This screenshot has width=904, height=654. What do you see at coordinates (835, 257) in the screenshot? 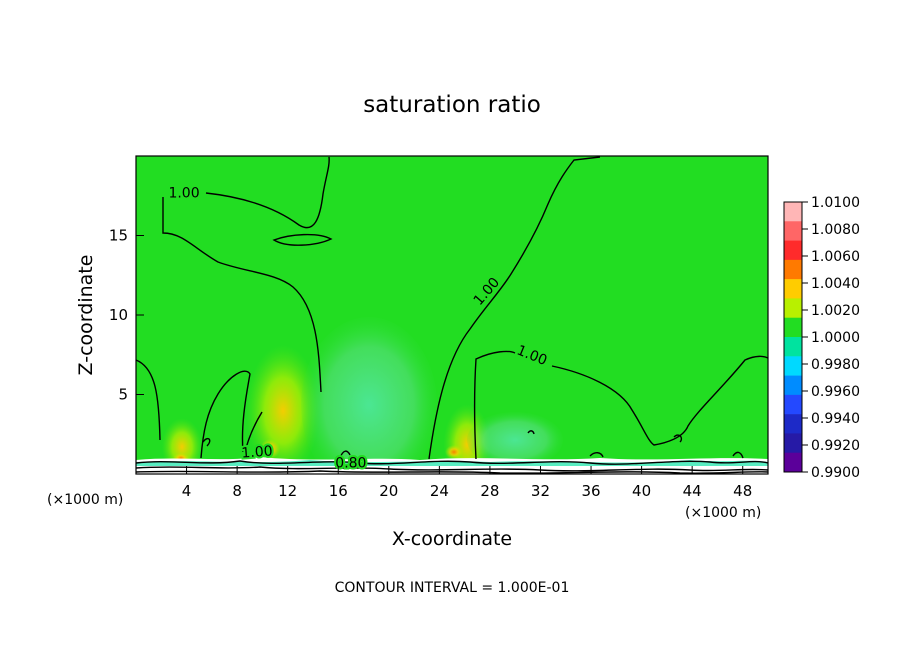
I see `colorbar-label: 1.0060` at bounding box center [835, 257].